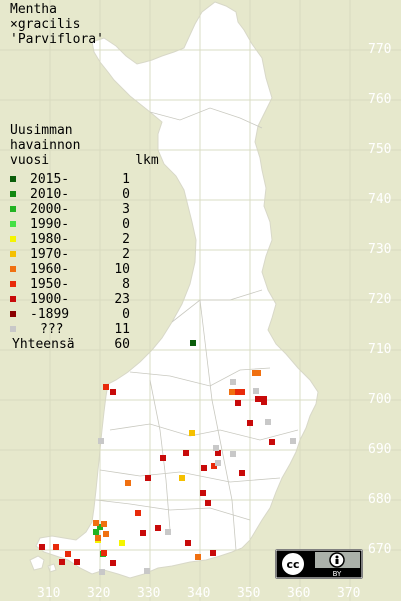  What do you see at coordinates (50, 269) in the screenshot?
I see `legend-label: 1960-` at bounding box center [50, 269].